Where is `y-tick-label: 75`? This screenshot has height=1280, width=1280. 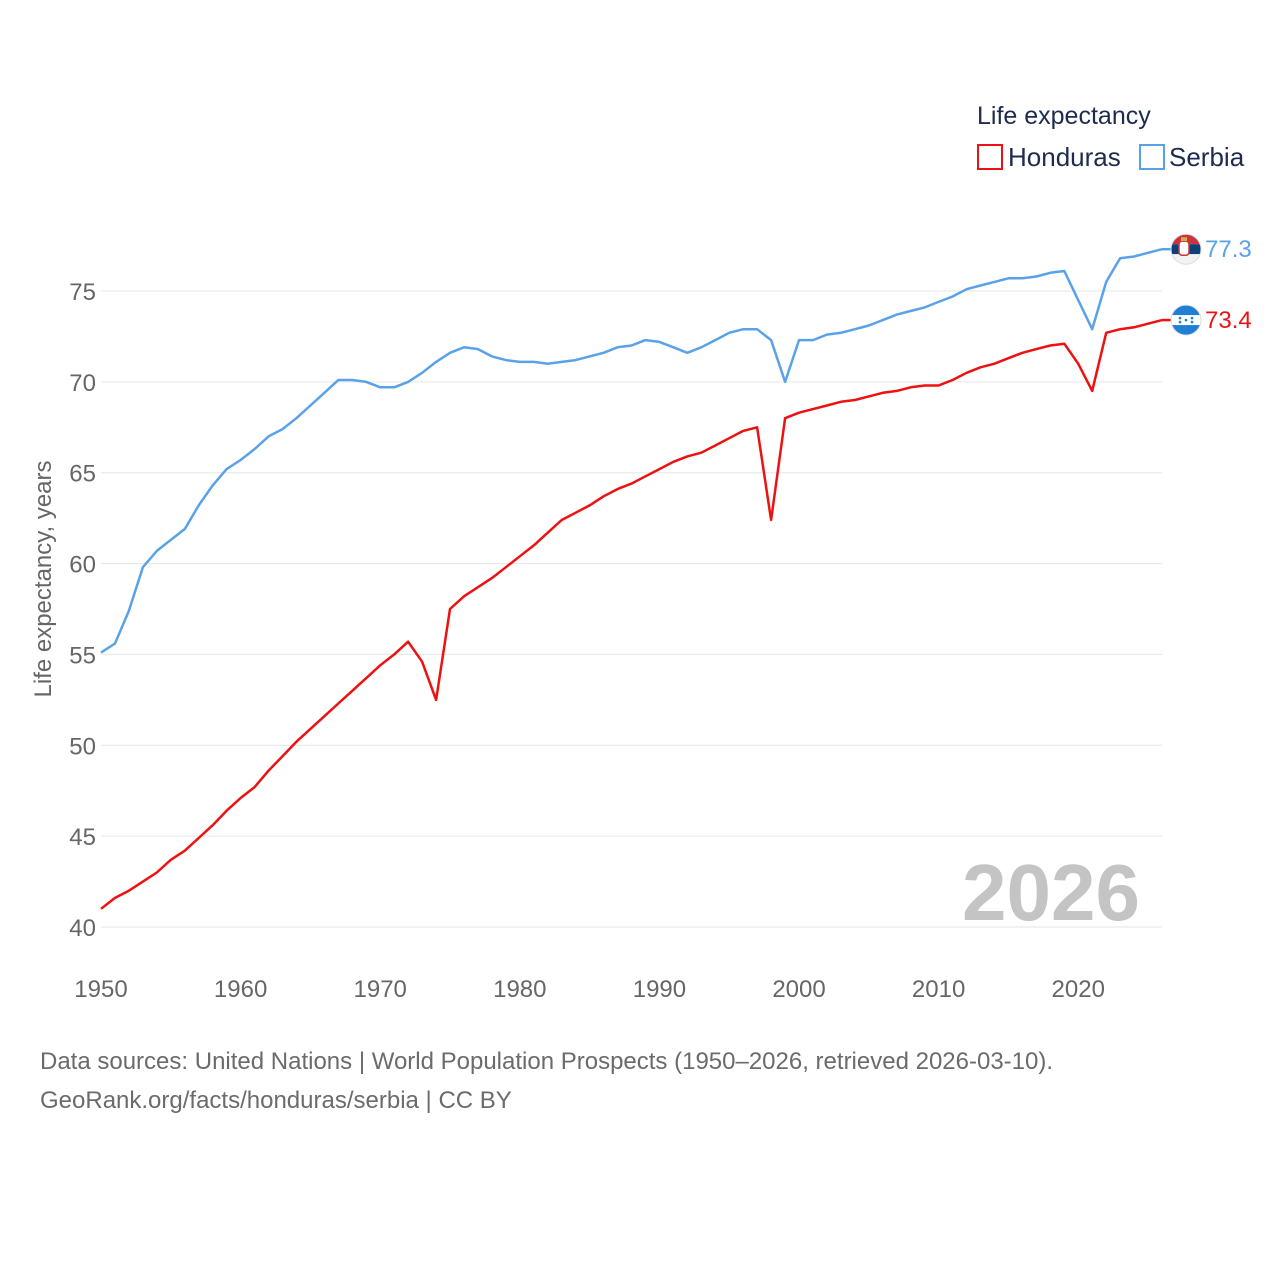
y-tick-label: 75 is located at coordinates (82, 292).